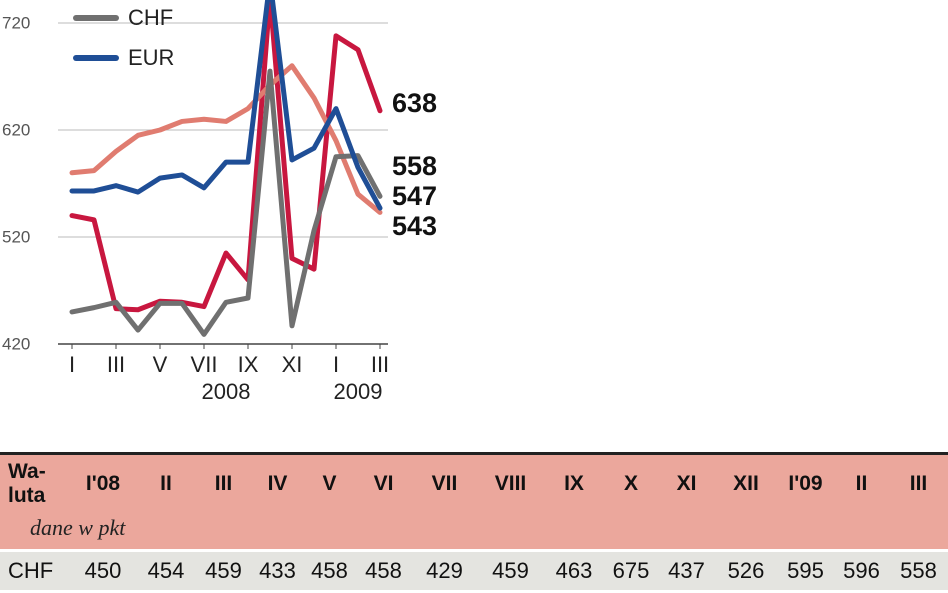 The image size is (948, 593). What do you see at coordinates (151, 57) in the screenshot?
I see `legend-label: EUR` at bounding box center [151, 57].